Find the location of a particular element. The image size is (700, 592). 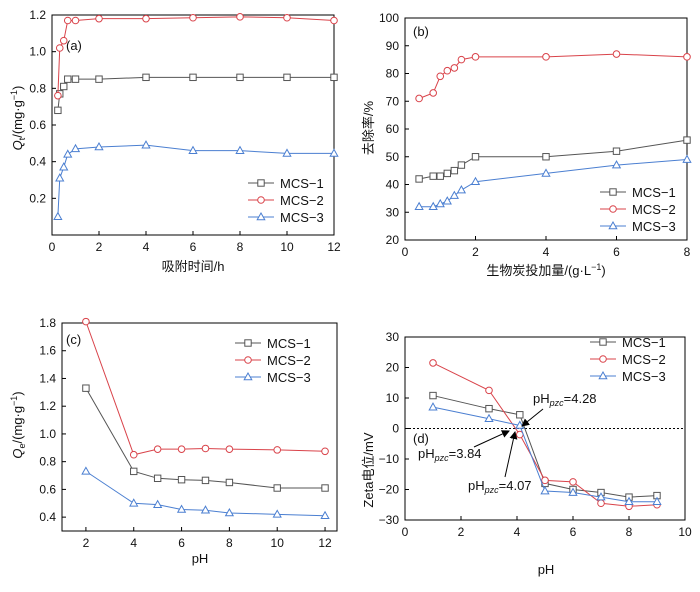

y-tick-label: 100 is located at coordinates (389, 18).